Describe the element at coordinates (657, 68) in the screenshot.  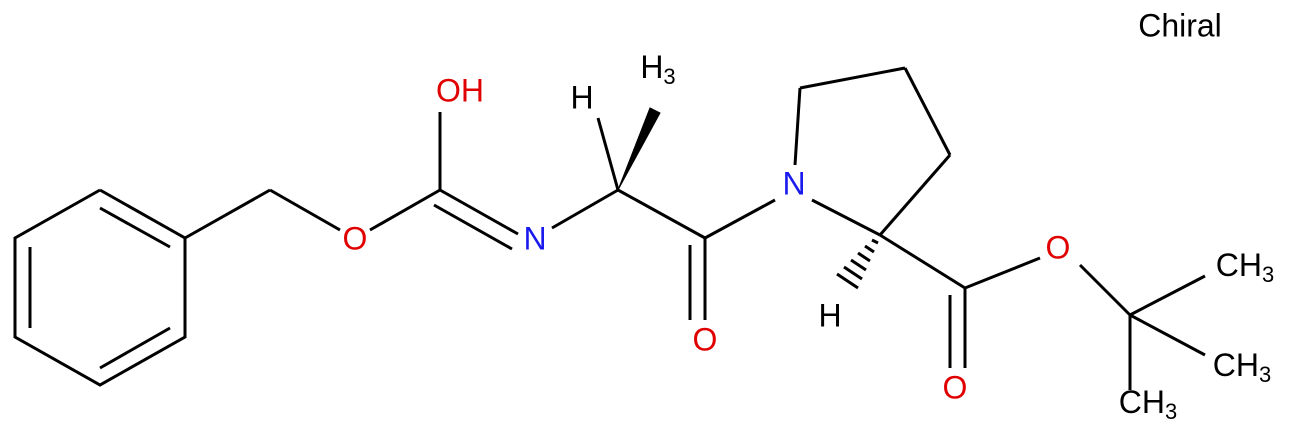
I see `atom-label: H3` at that location.